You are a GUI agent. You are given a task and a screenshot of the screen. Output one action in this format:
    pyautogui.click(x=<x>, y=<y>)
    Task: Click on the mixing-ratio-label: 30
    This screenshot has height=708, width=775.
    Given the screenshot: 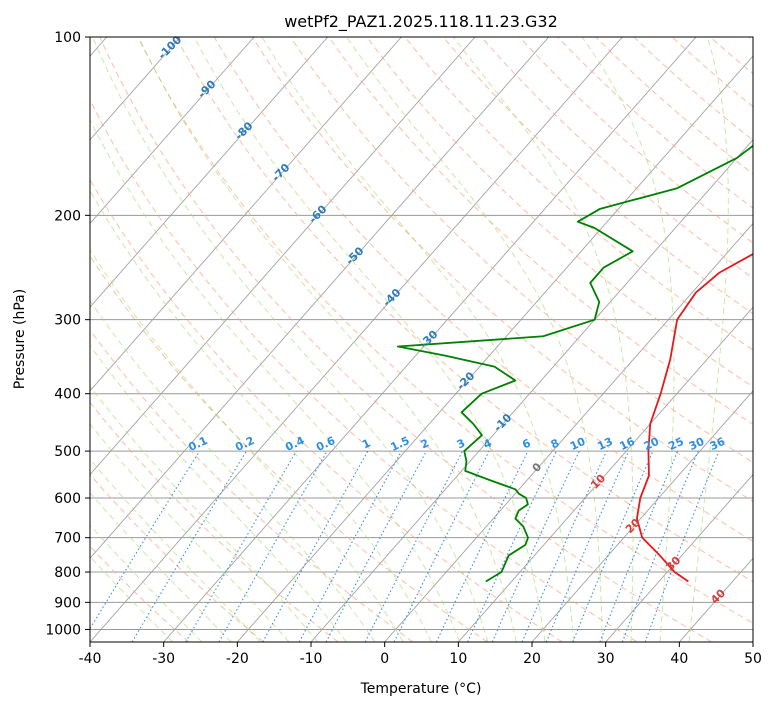 What is the action you would take?
    pyautogui.click(x=697, y=444)
    